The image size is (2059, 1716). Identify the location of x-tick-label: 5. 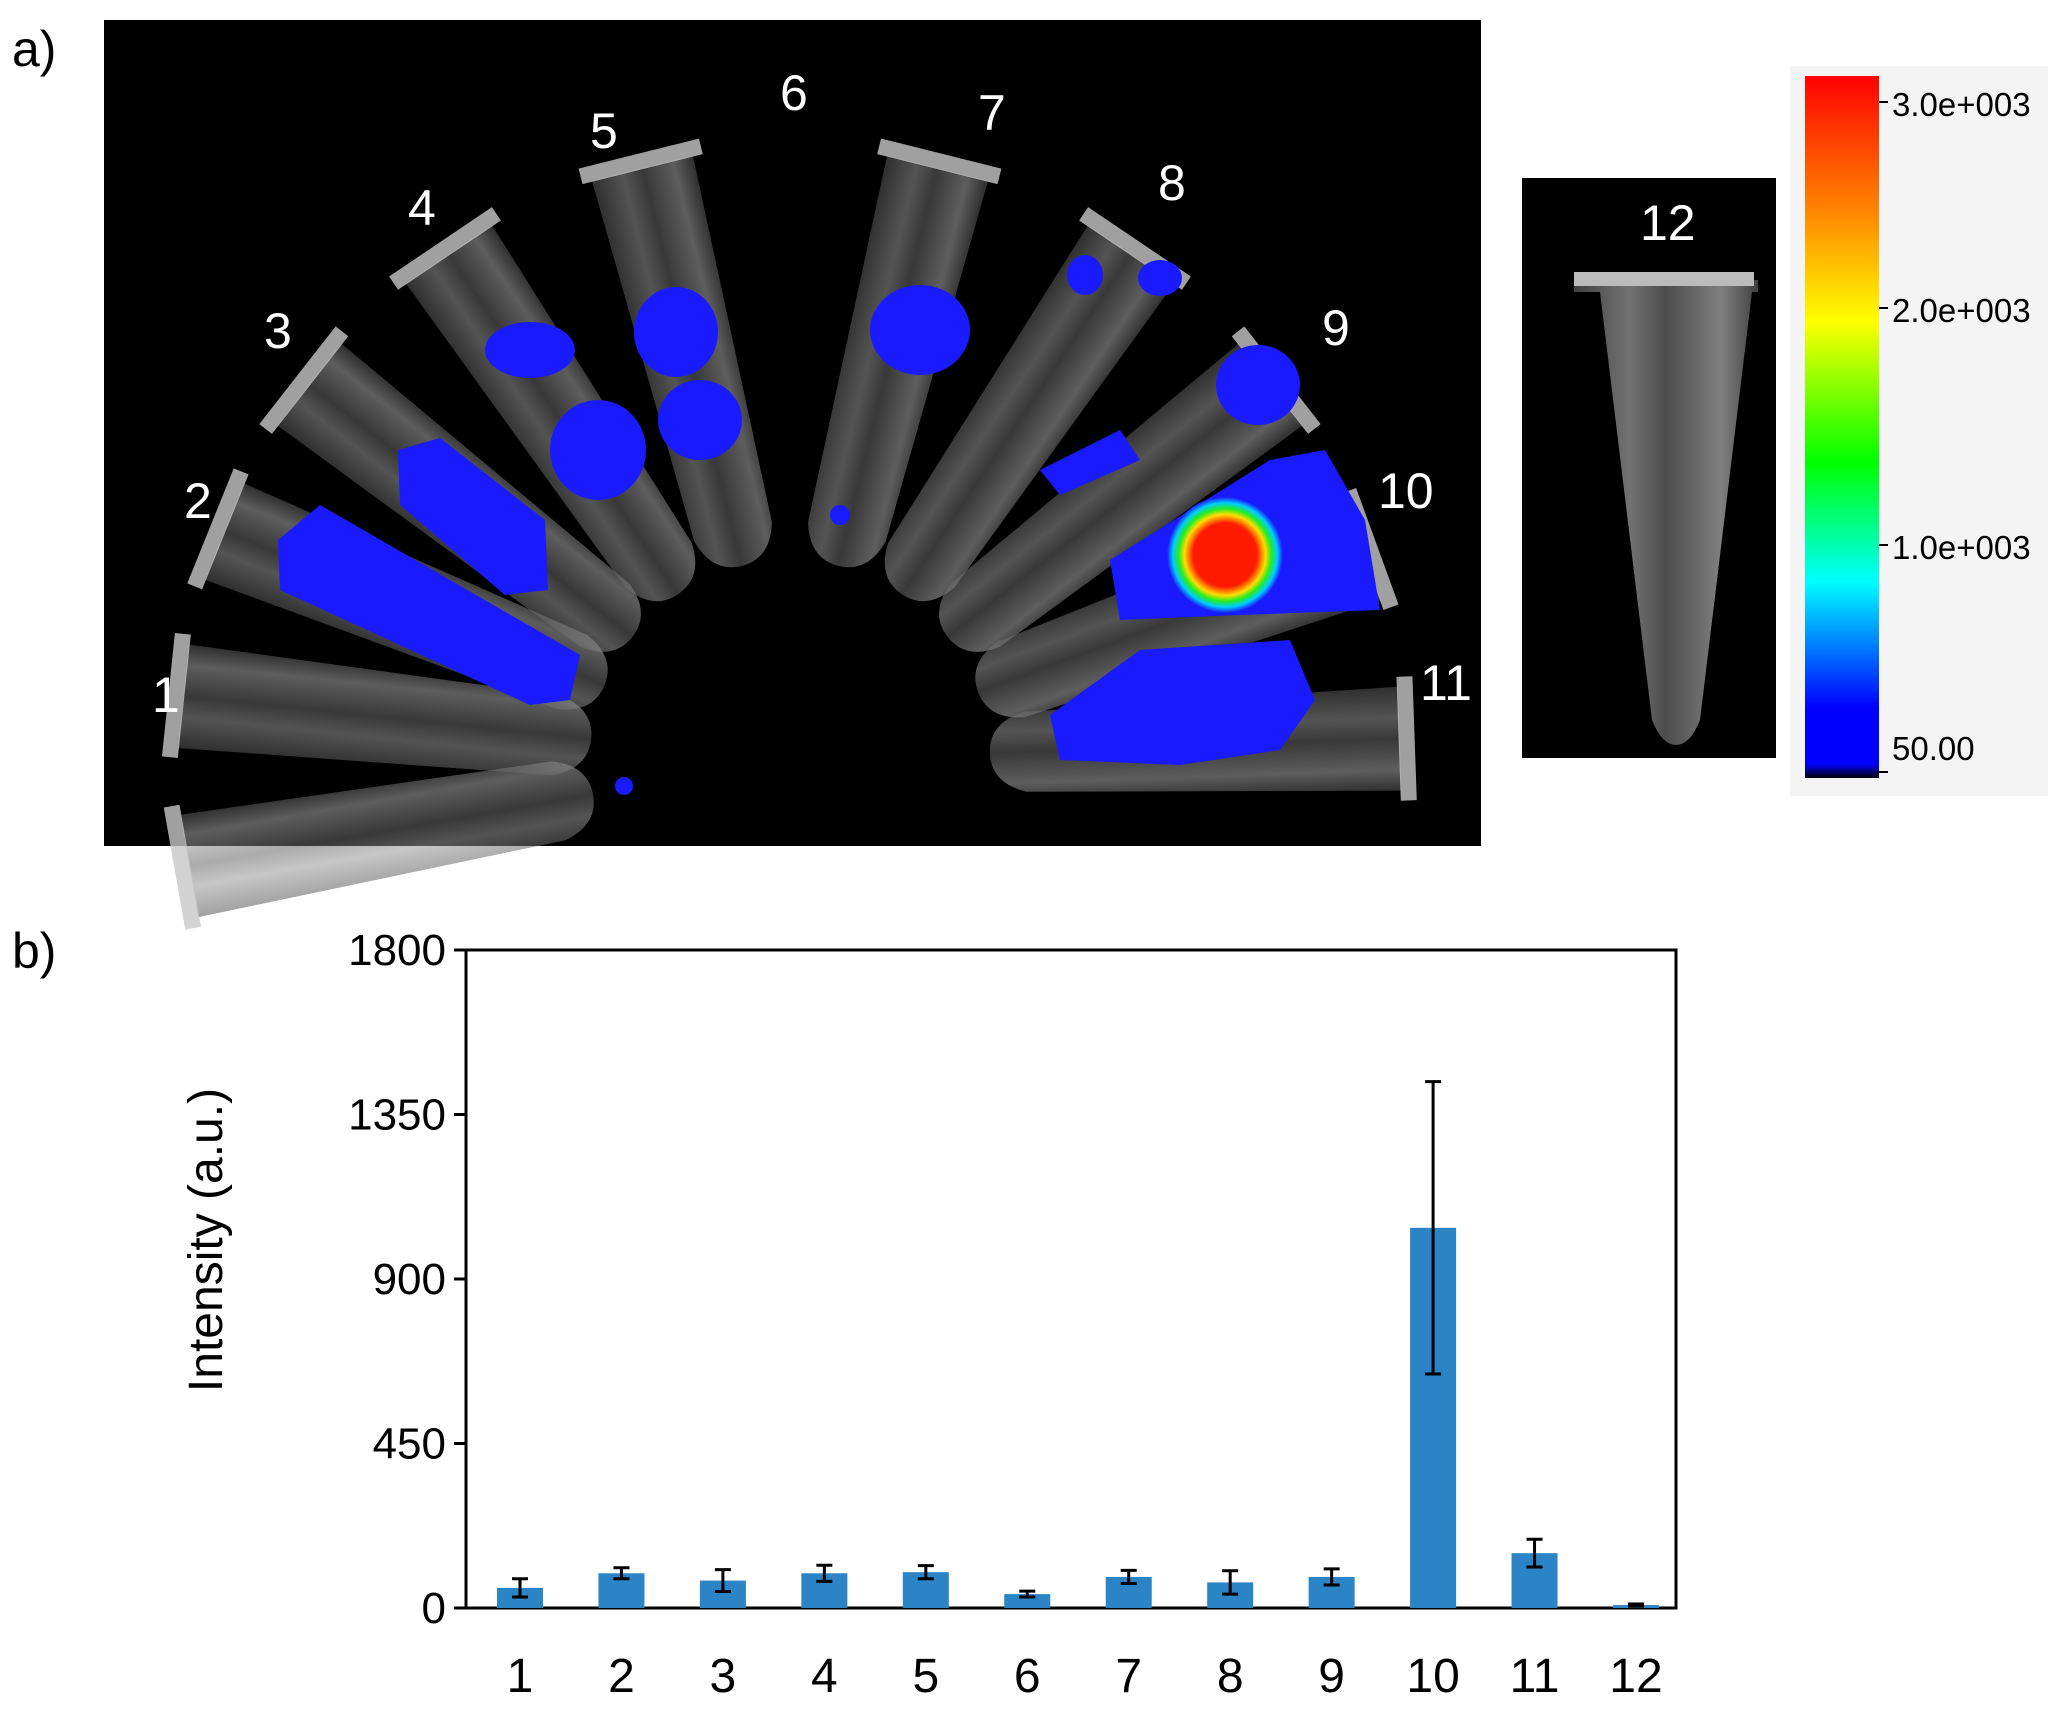
(925, 1676).